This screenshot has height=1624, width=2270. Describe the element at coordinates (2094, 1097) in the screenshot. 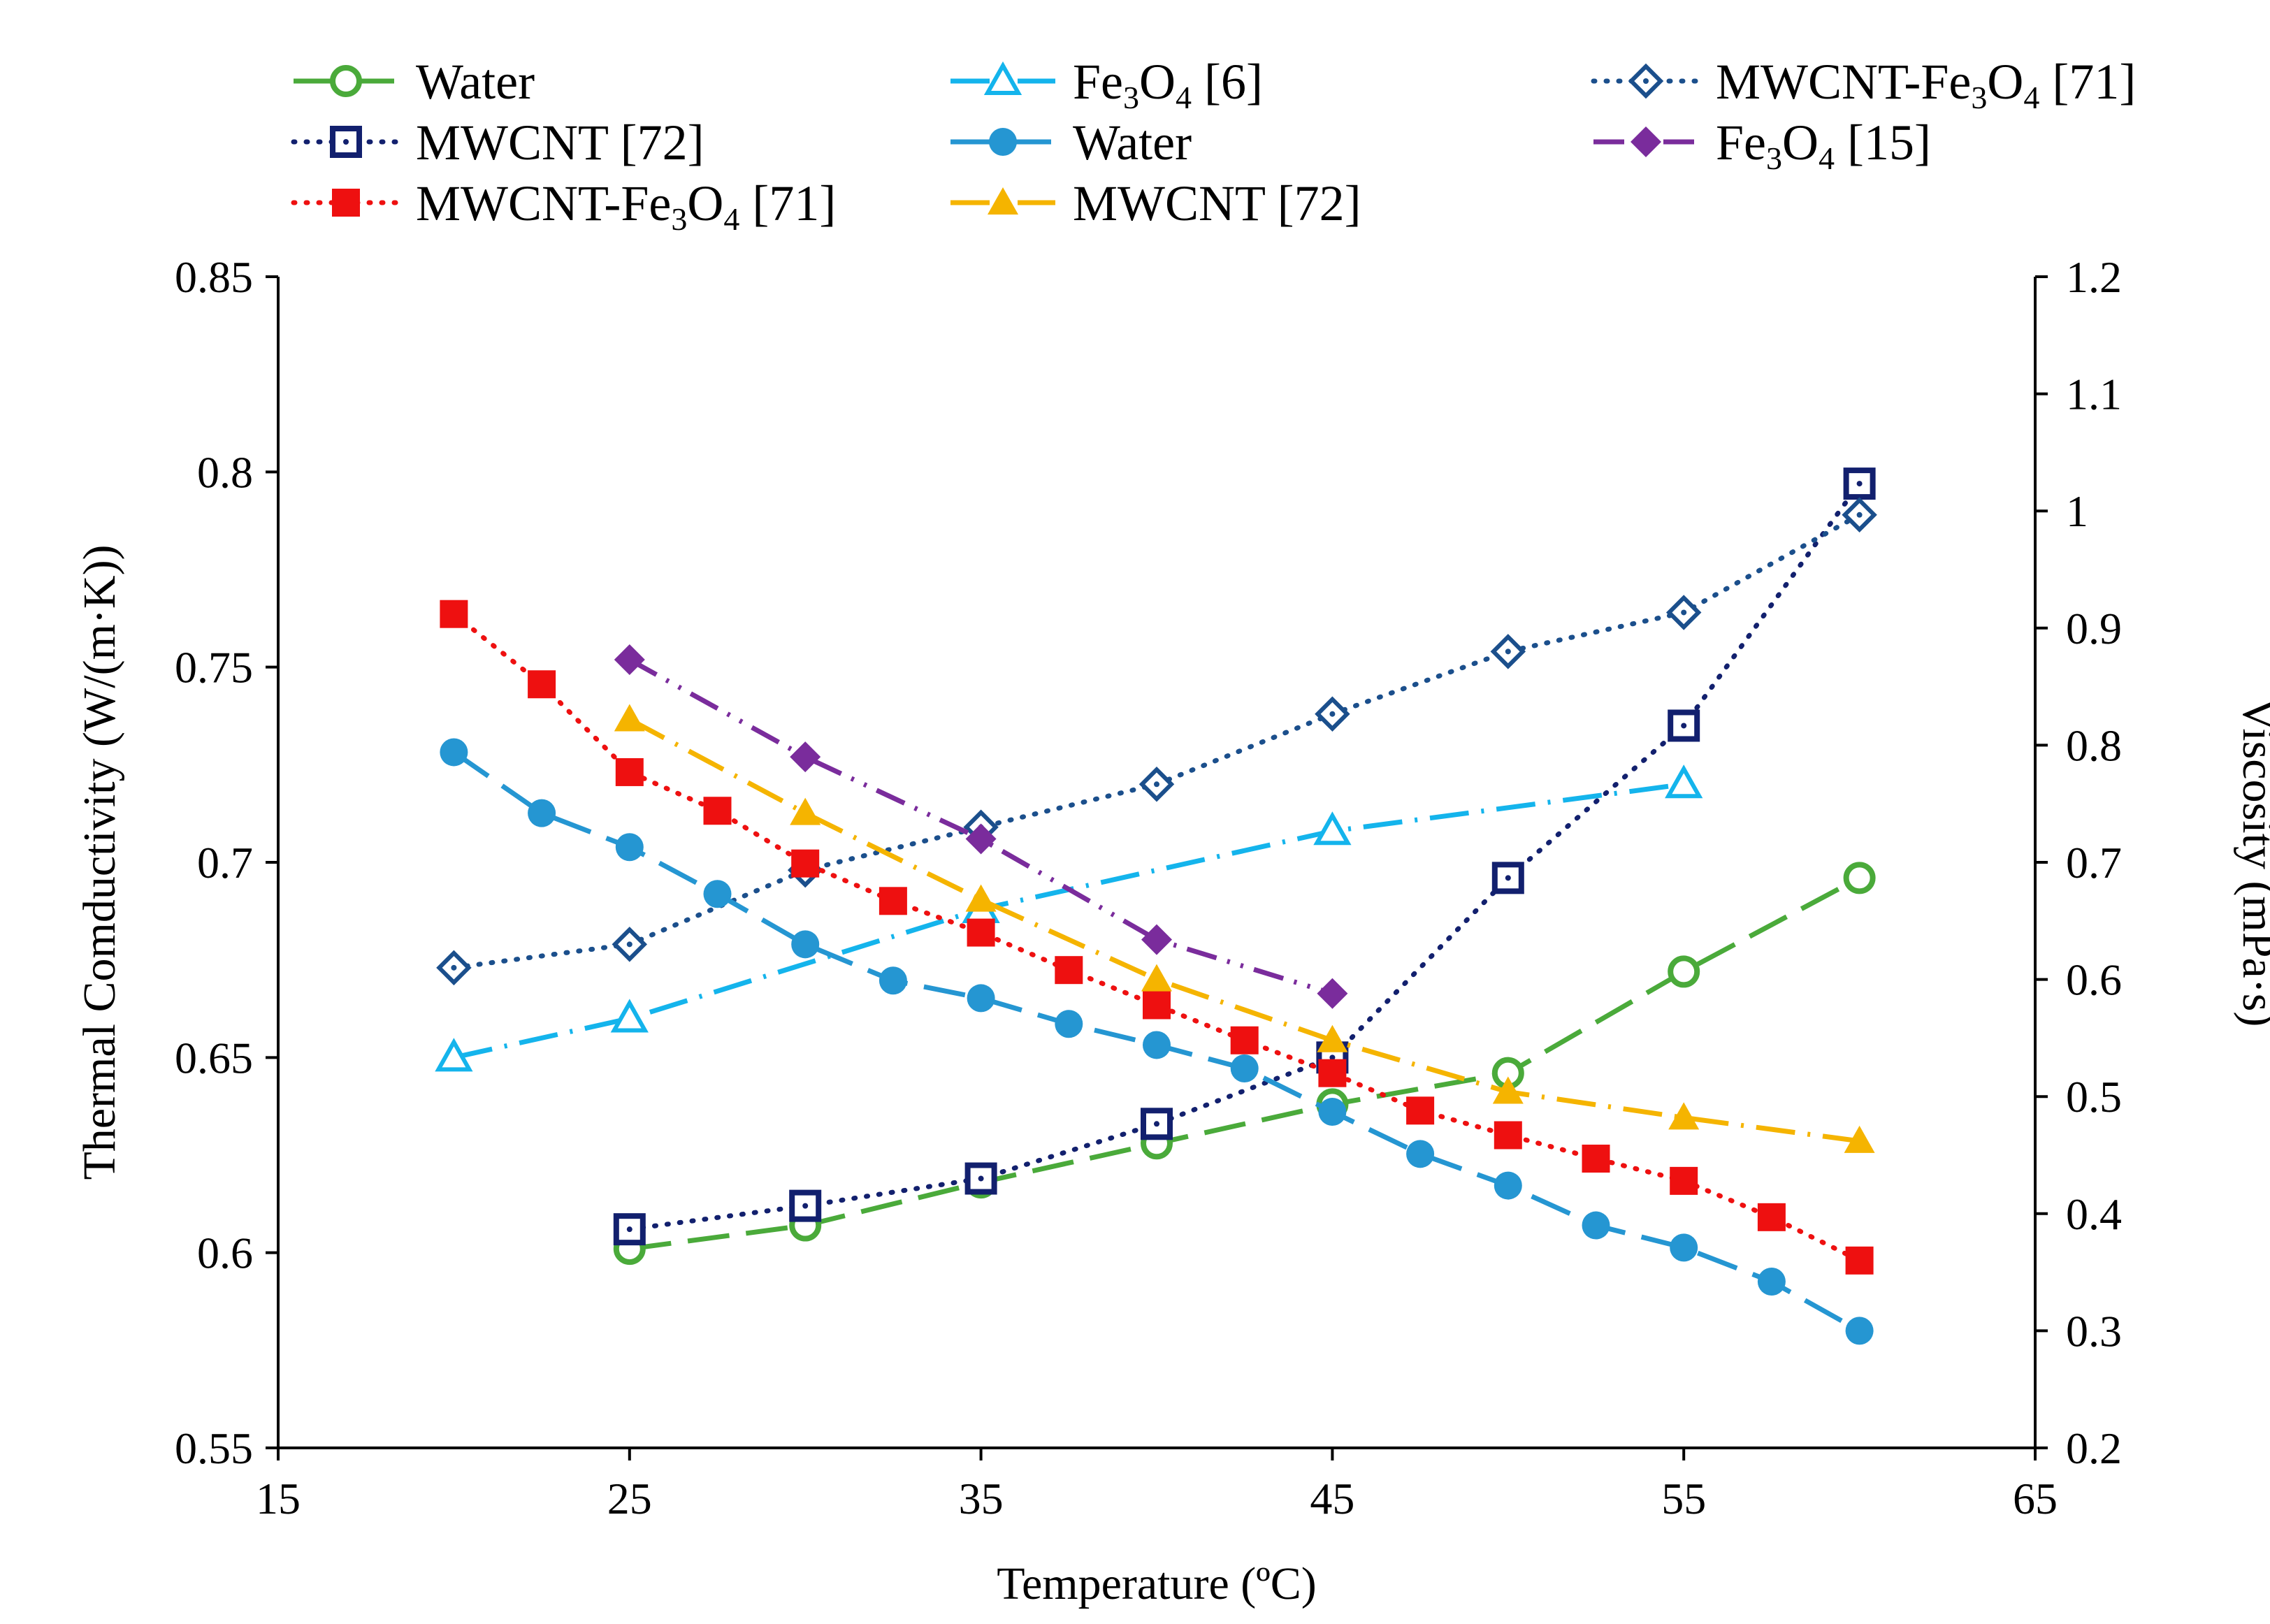

I see `y-right-tick-label: 0.5` at that location.